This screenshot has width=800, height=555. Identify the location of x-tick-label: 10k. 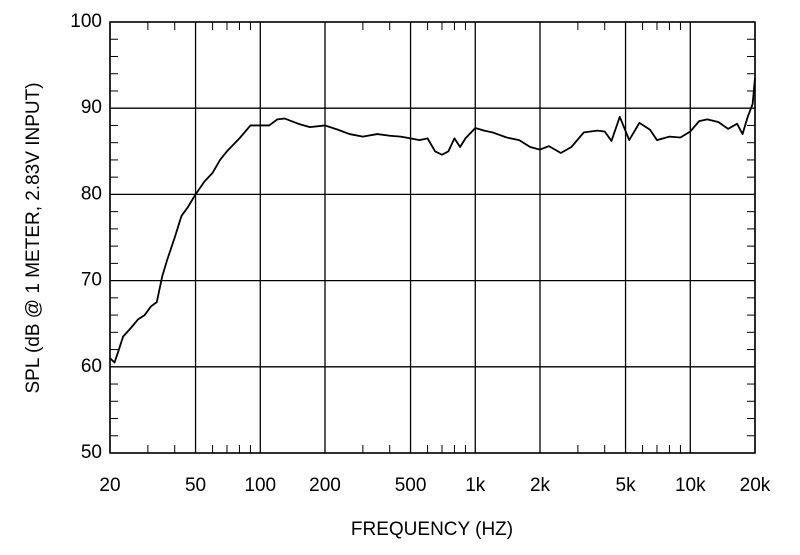
(690, 485).